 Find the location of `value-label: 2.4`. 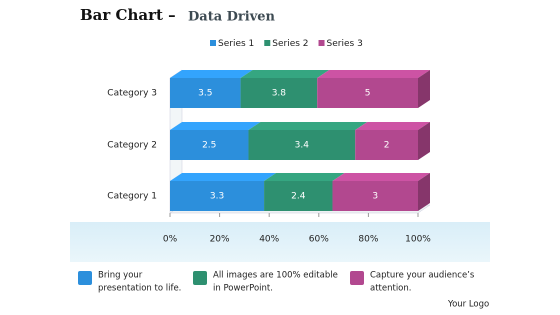

value-label: 2.4 is located at coordinates (298, 197).